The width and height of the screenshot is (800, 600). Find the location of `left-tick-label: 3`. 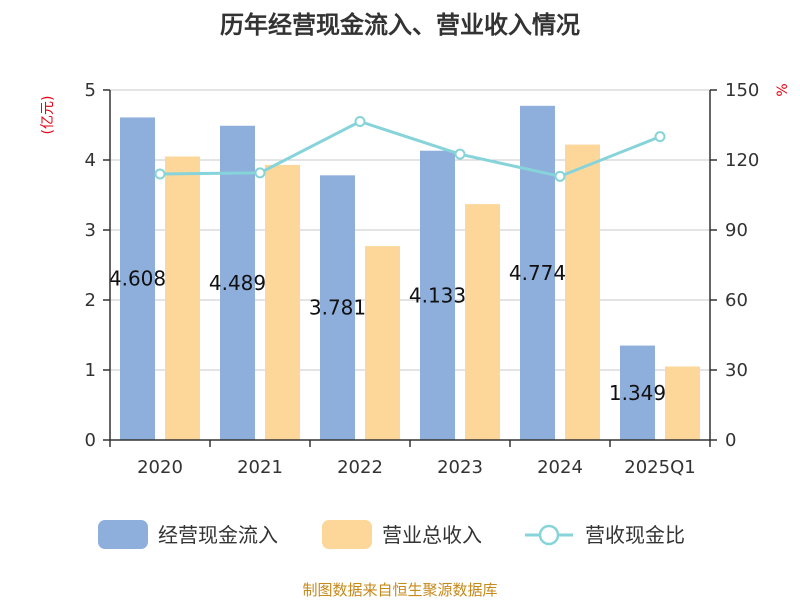

left-tick-label: 3 is located at coordinates (90, 230).